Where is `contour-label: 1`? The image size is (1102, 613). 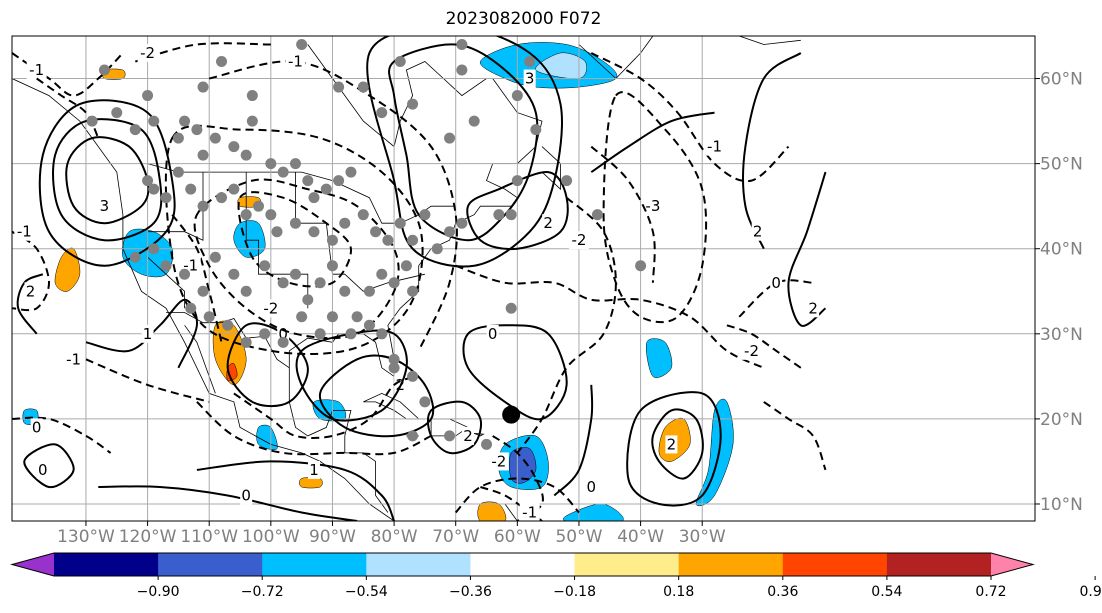
contour-label: 1 is located at coordinates (314, 470).